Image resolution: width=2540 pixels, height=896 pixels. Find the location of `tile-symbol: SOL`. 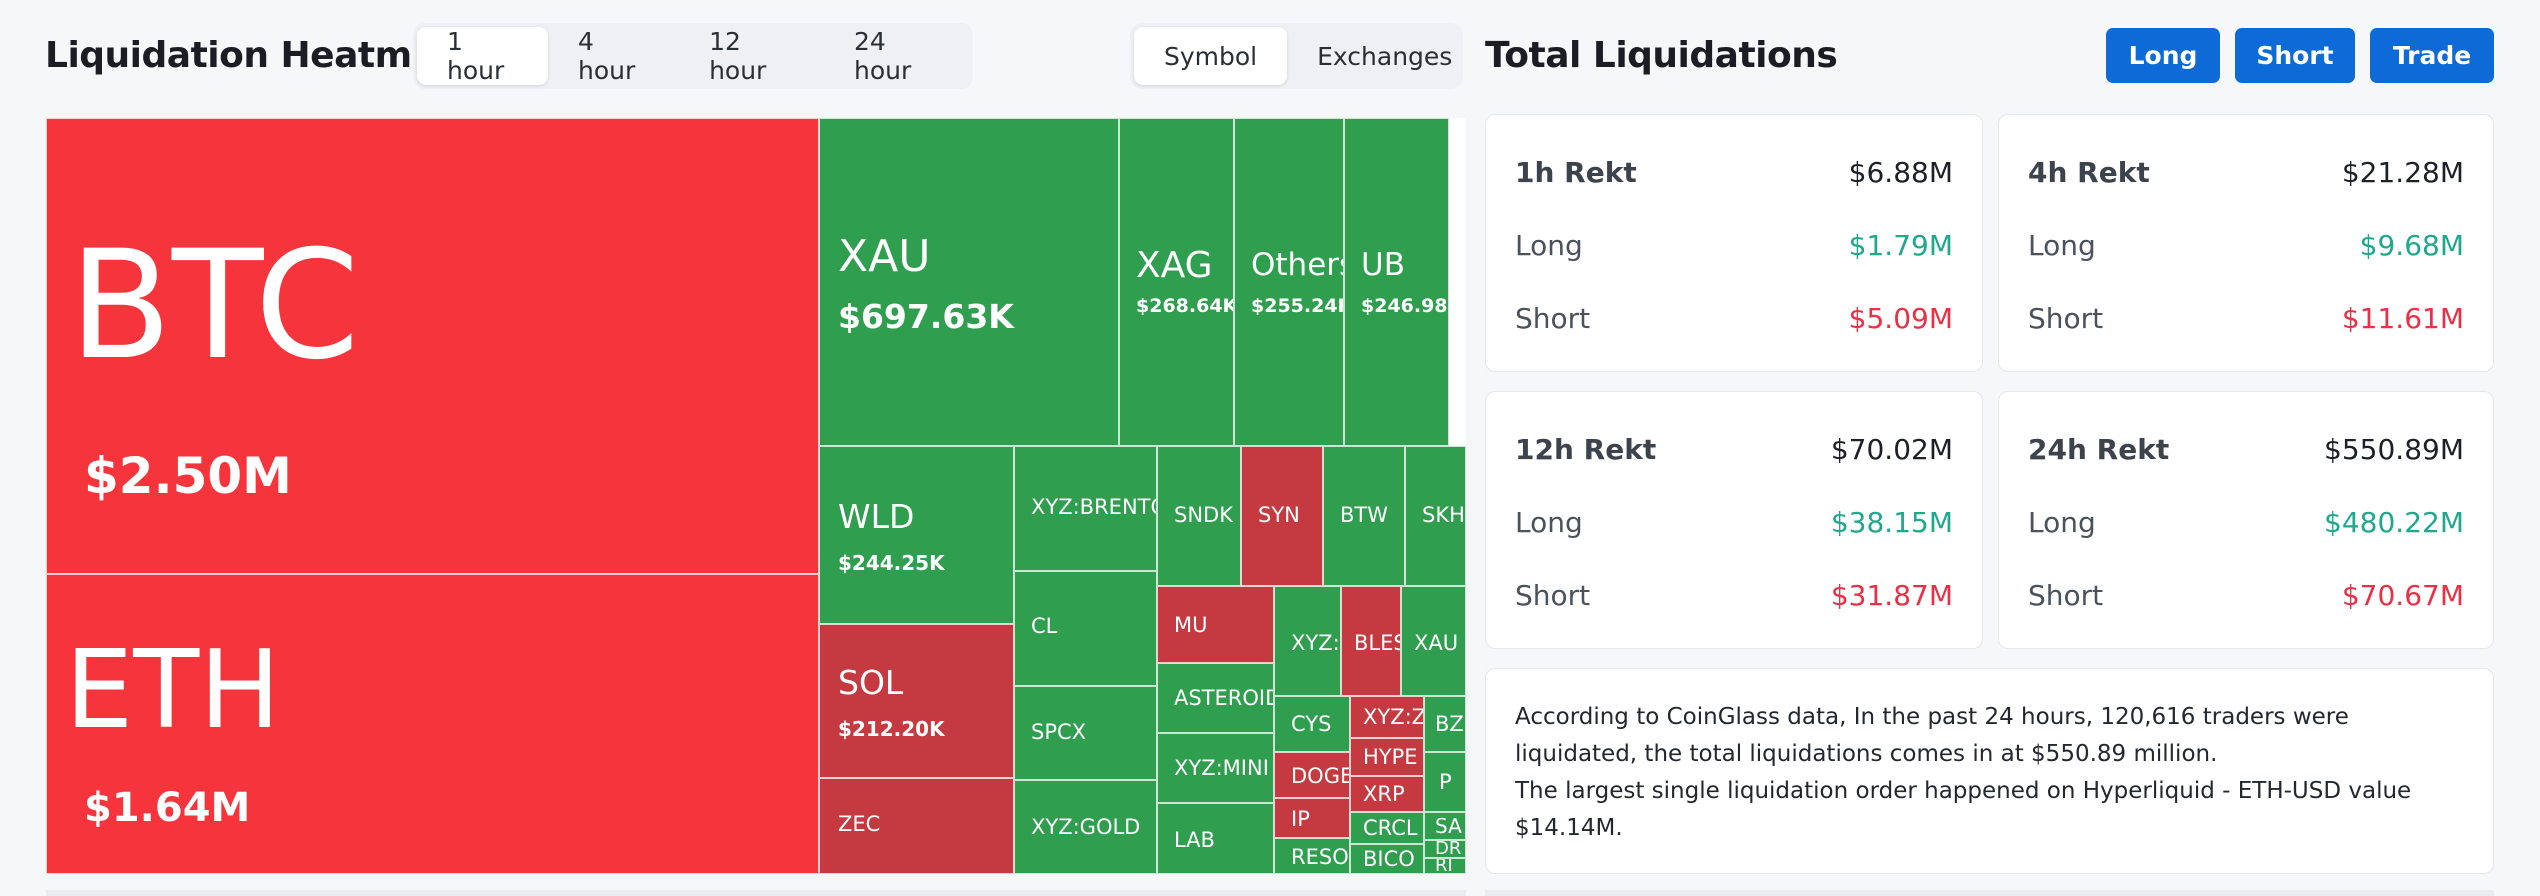

tile-symbol: SOL is located at coordinates (871, 682).